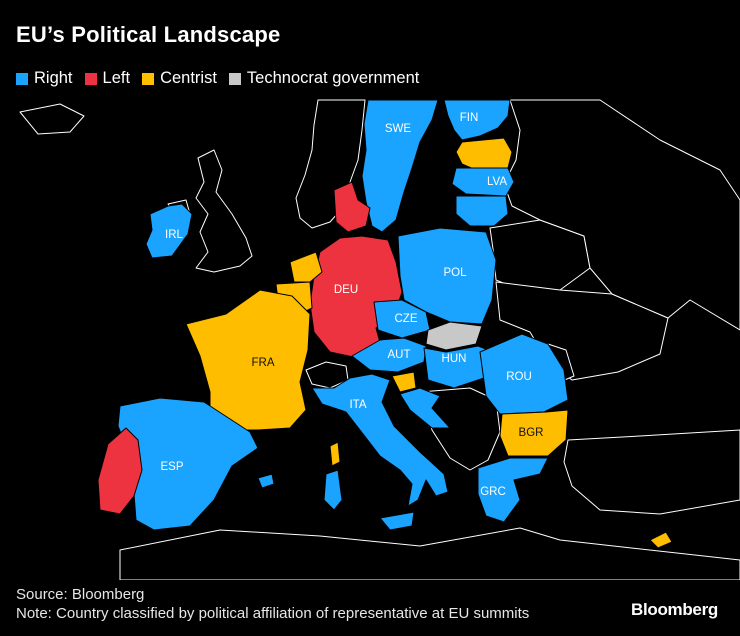 The image size is (740, 636). I want to click on label-deu: DEU, so click(346, 290).